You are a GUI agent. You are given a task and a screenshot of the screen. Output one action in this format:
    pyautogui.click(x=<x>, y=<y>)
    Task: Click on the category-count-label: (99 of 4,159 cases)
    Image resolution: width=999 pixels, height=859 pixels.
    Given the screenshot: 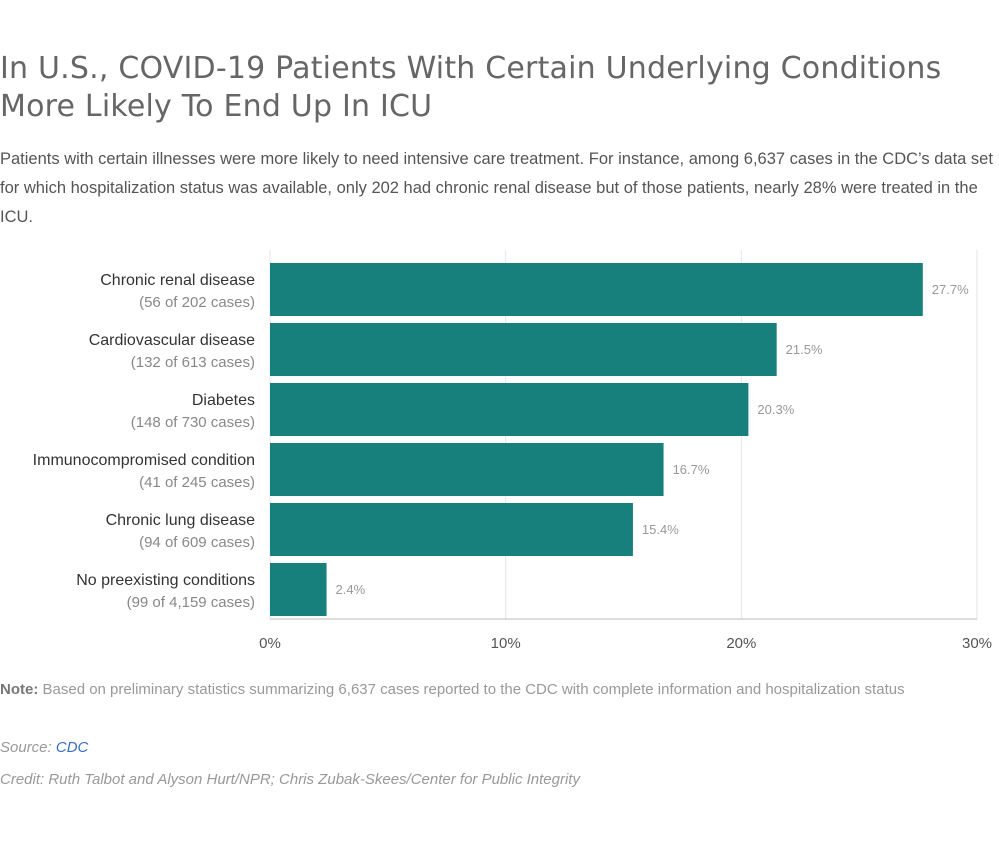 What is the action you would take?
    pyautogui.click(x=191, y=602)
    